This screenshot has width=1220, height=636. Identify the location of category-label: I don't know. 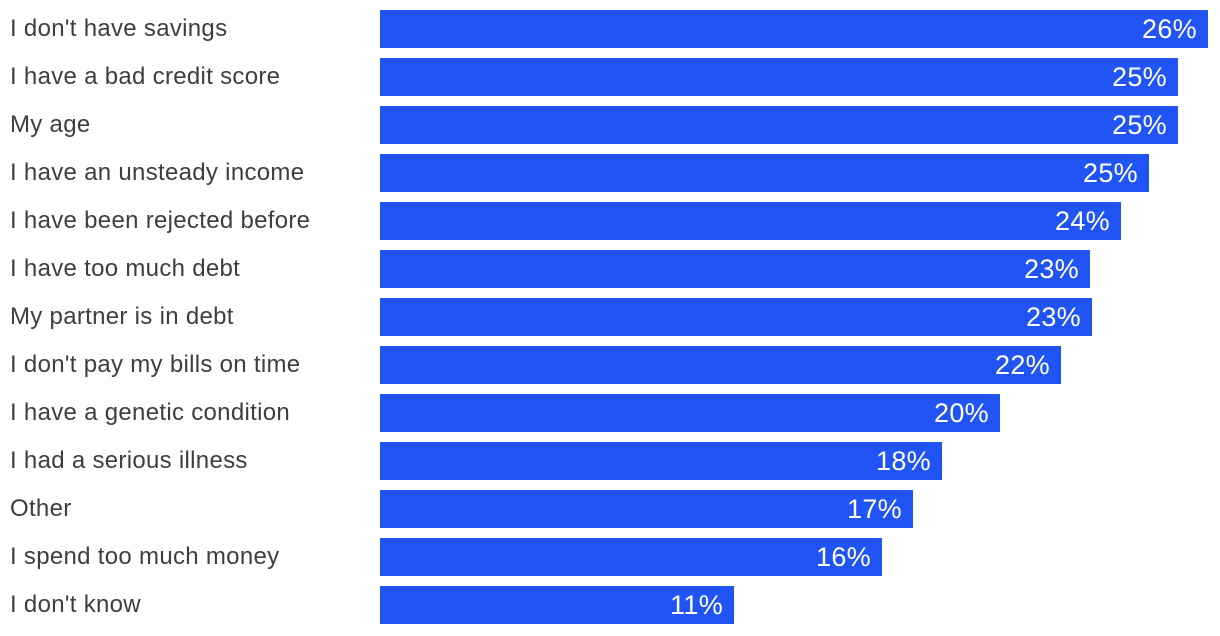
(75, 604).